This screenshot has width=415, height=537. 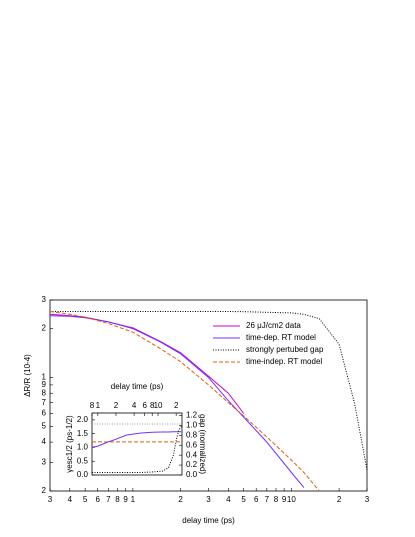 What do you see at coordinates (285, 349) in the screenshot?
I see `legend-label: strongly pertubed gap` at bounding box center [285, 349].